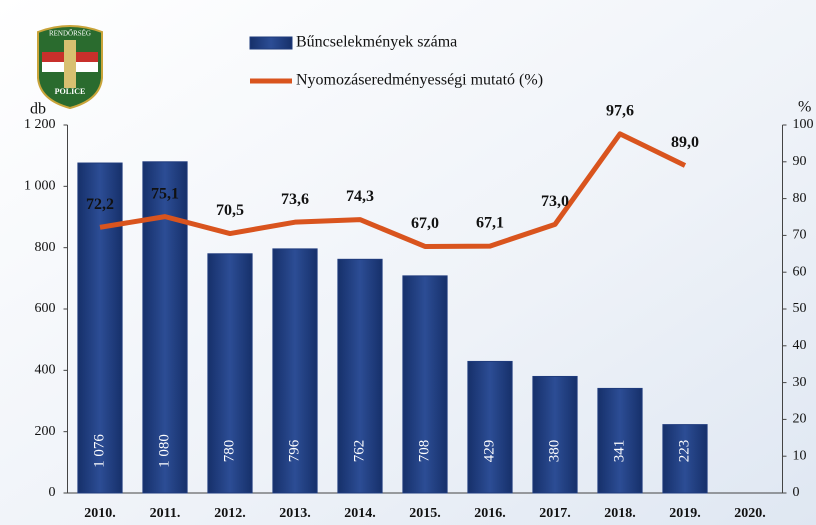 The image size is (816, 525). Describe the element at coordinates (294, 450) in the screenshot. I see `bar-value-label: 796` at that location.